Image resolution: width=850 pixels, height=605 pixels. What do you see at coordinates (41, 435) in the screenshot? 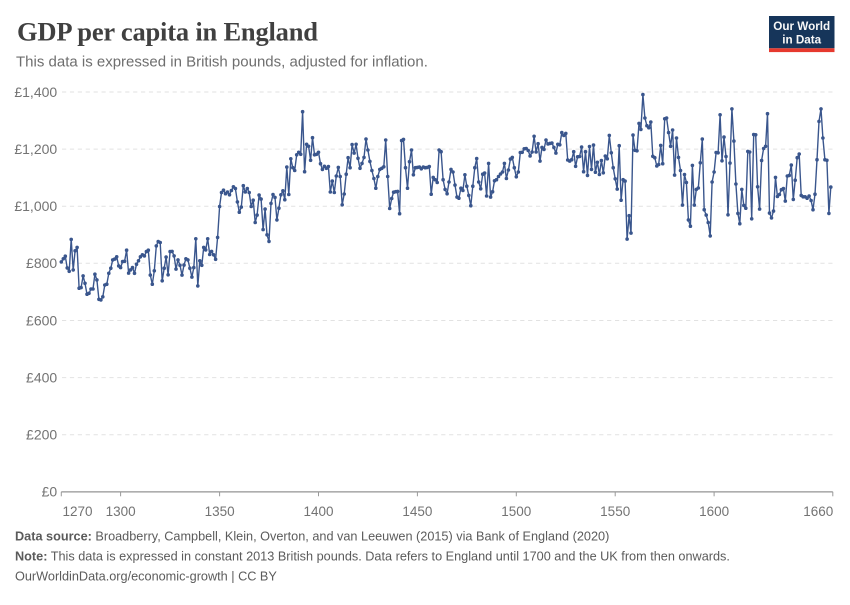
I see `svg-text: £200` at bounding box center [41, 435].